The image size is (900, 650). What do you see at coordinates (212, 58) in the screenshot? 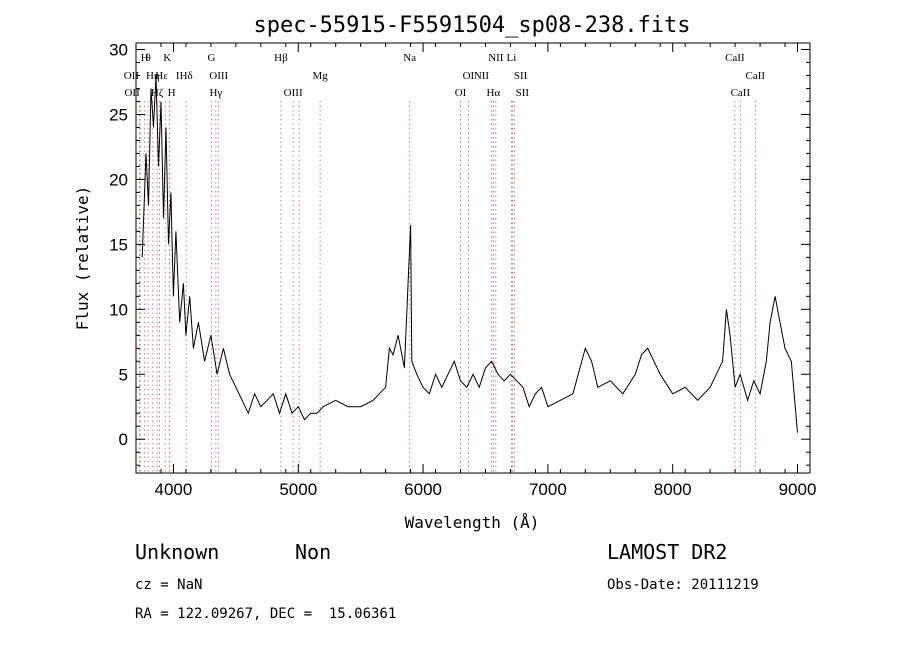
I see `spectral-line-label: G` at bounding box center [212, 58].